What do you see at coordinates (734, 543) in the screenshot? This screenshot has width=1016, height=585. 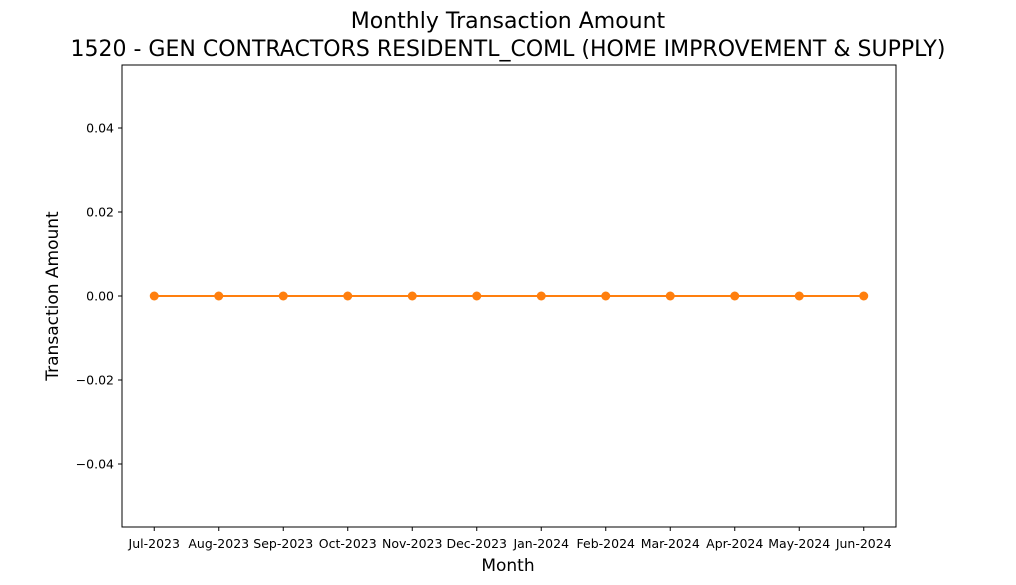 I see `x-tick-label: Apr-2024` at bounding box center [734, 543].